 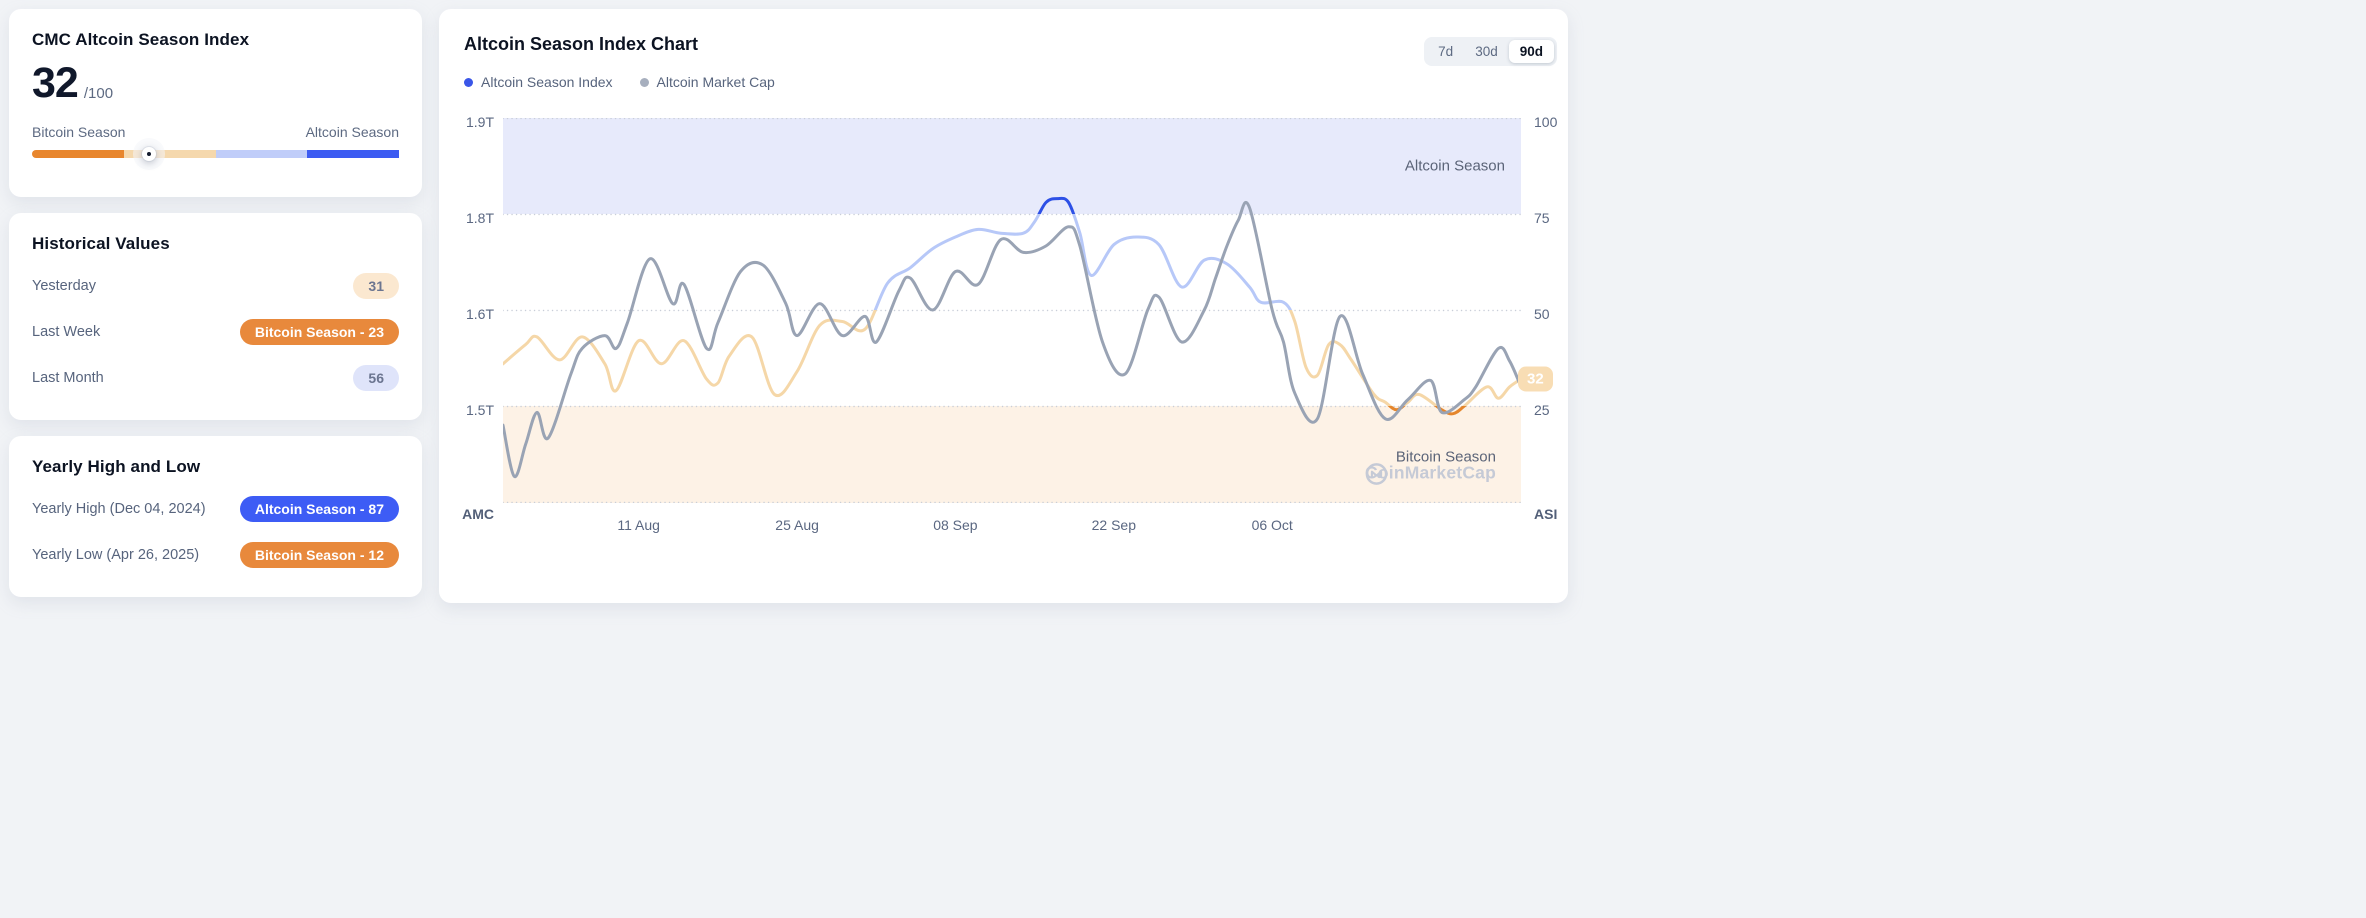 What do you see at coordinates (715, 82) in the screenshot?
I see `legend-item-label: Altcoin Market Cap` at bounding box center [715, 82].